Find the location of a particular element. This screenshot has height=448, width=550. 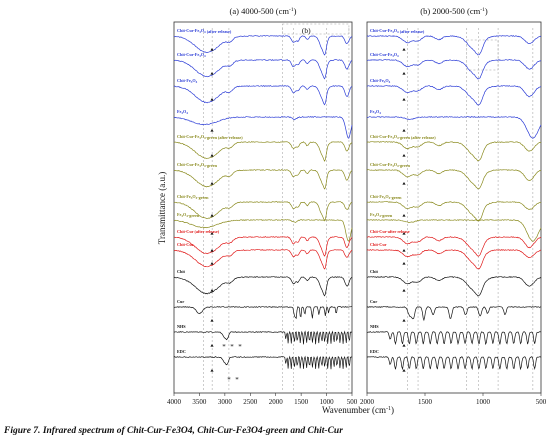

y-axis-label: Transmittance (a.u.) is located at coordinates (162, 208).